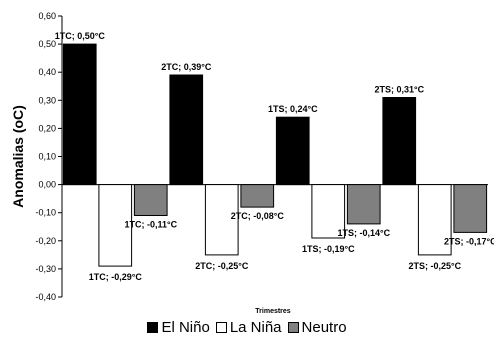 The image size is (494, 340). What do you see at coordinates (273, 311) in the screenshot?
I see `x-axis-label: Trimestres` at bounding box center [273, 311].